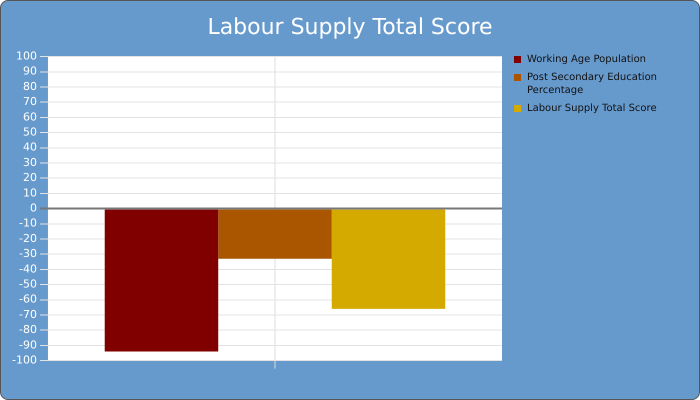 The image size is (700, 400). What do you see at coordinates (592, 108) in the screenshot?
I see `legend-label: Labour Supply Total Score` at bounding box center [592, 108].